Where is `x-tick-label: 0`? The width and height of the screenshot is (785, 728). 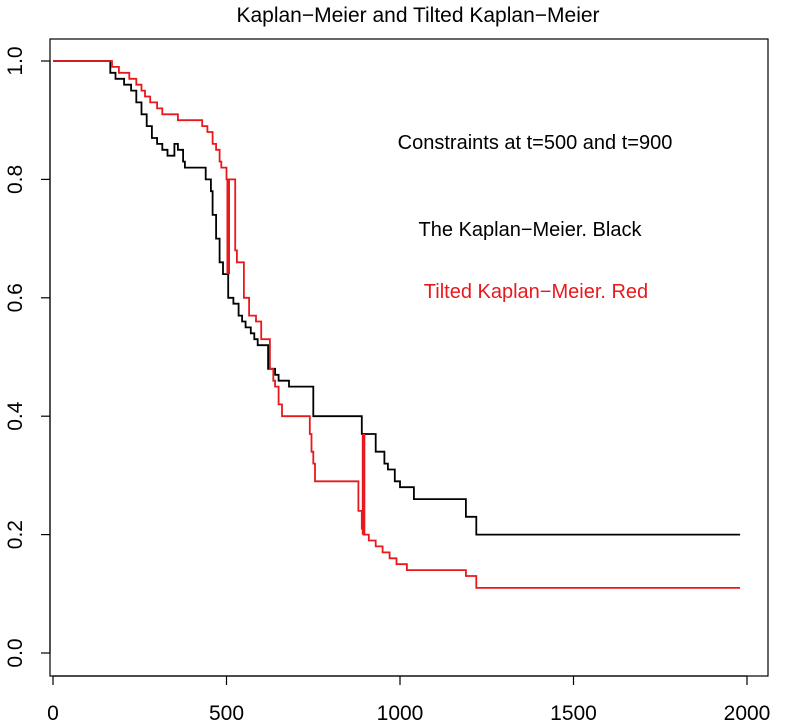
x-tick-label: 0 is located at coordinates (53, 713).